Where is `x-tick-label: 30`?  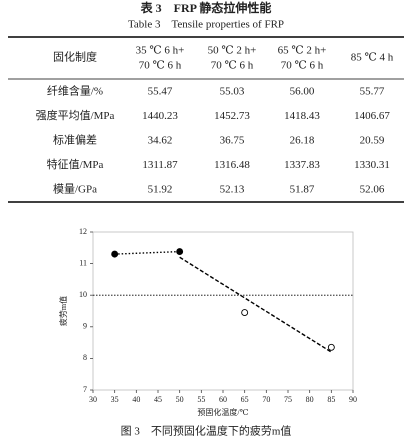 x-tick-label: 30 is located at coordinates (93, 399).